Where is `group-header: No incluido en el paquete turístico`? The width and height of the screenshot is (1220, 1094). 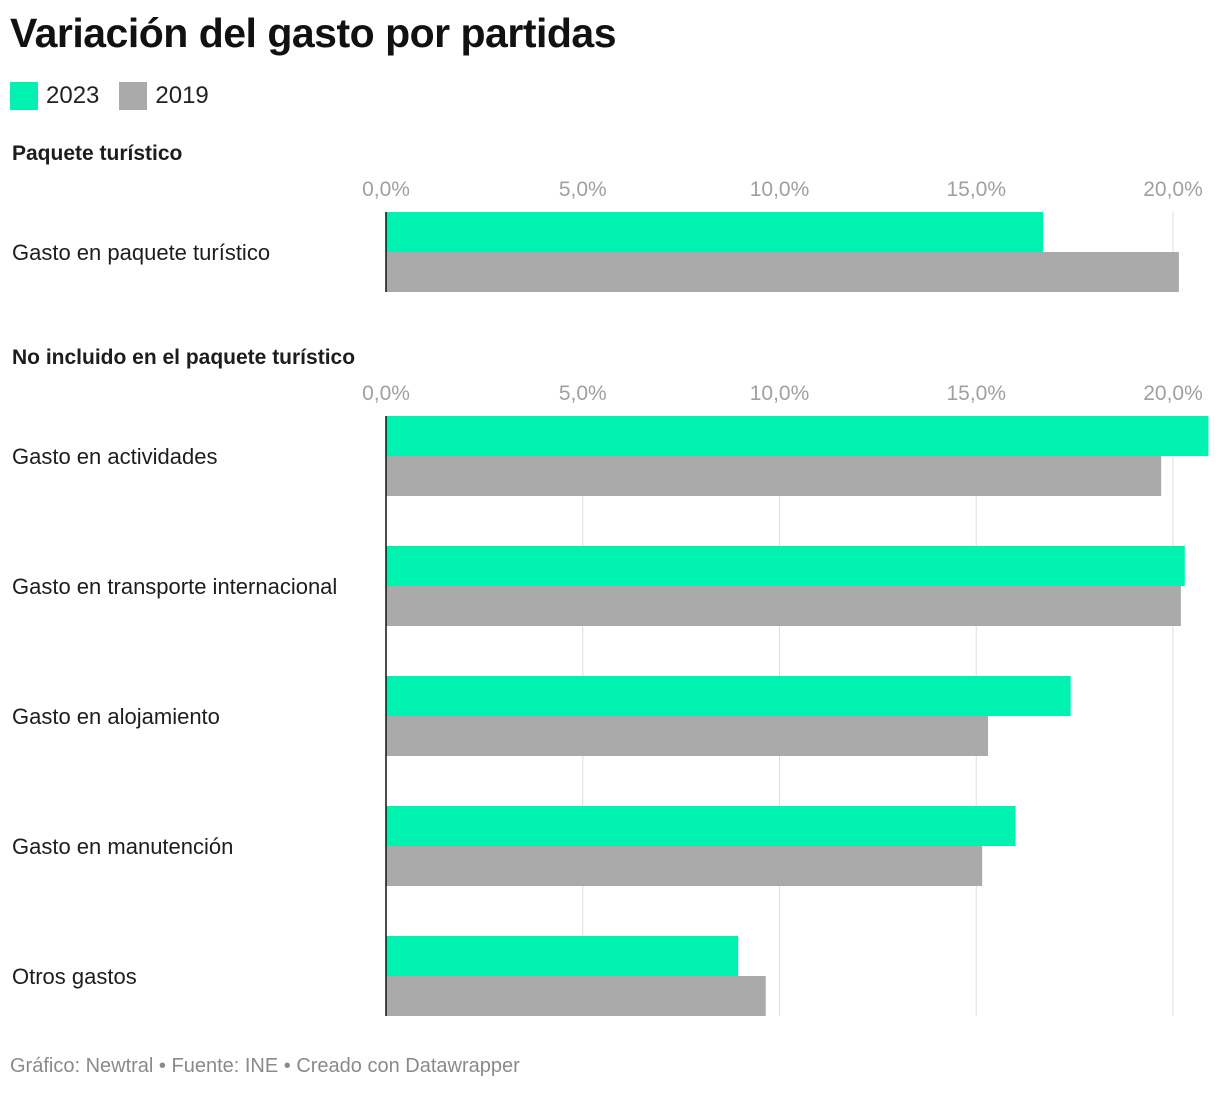
group-header: No incluido en el paquete turístico is located at coordinates (183, 357).